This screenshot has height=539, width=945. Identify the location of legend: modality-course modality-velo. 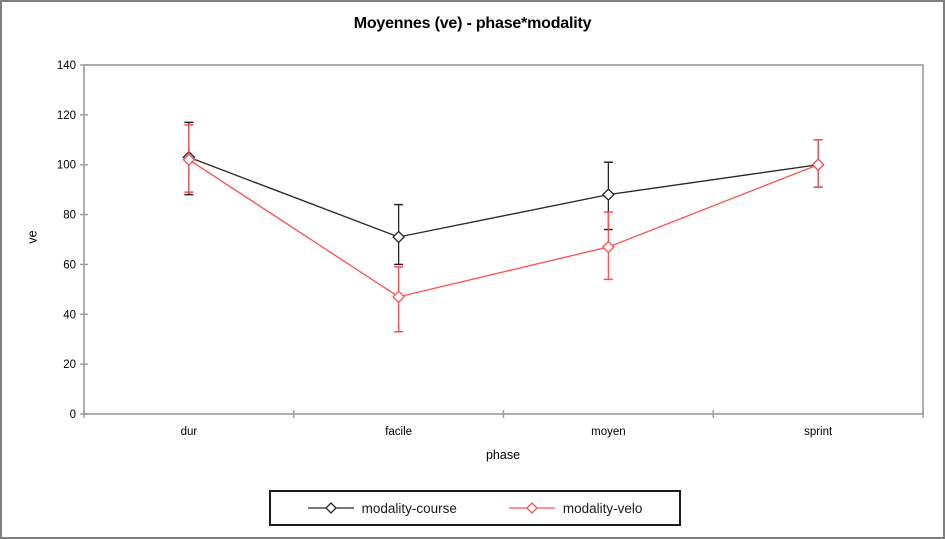
(475, 508).